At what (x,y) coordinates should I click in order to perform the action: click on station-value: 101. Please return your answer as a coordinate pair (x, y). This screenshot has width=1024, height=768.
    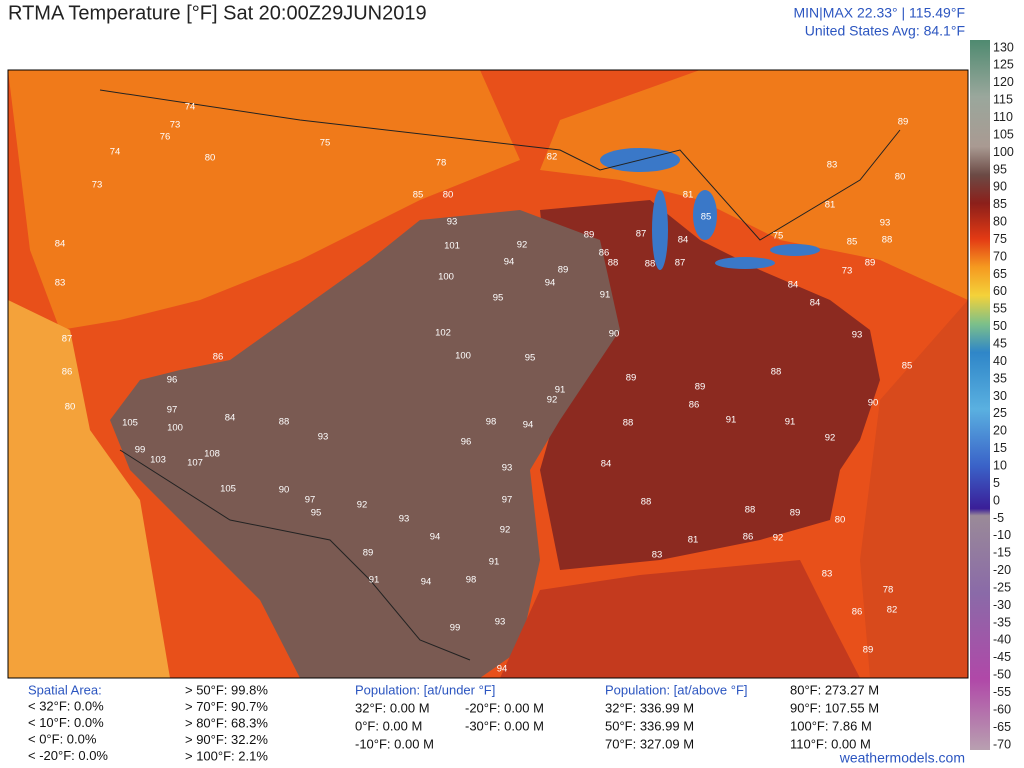
    Looking at the image, I should click on (452, 246).